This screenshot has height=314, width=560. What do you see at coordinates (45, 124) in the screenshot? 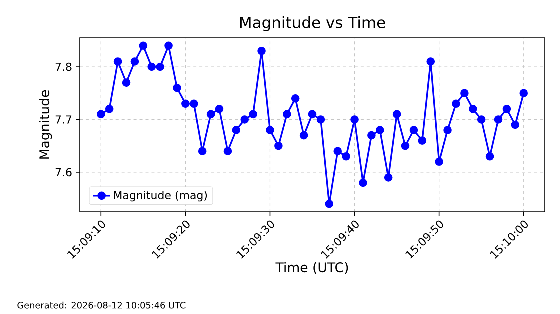
I see `y-axis-title: Magnitude` at bounding box center [45, 124].